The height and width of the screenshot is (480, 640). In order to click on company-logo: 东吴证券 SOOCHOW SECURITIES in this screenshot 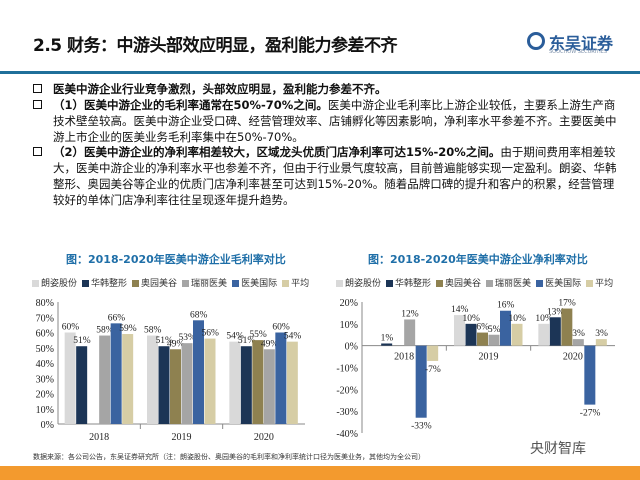, I will do `click(575, 44)`.